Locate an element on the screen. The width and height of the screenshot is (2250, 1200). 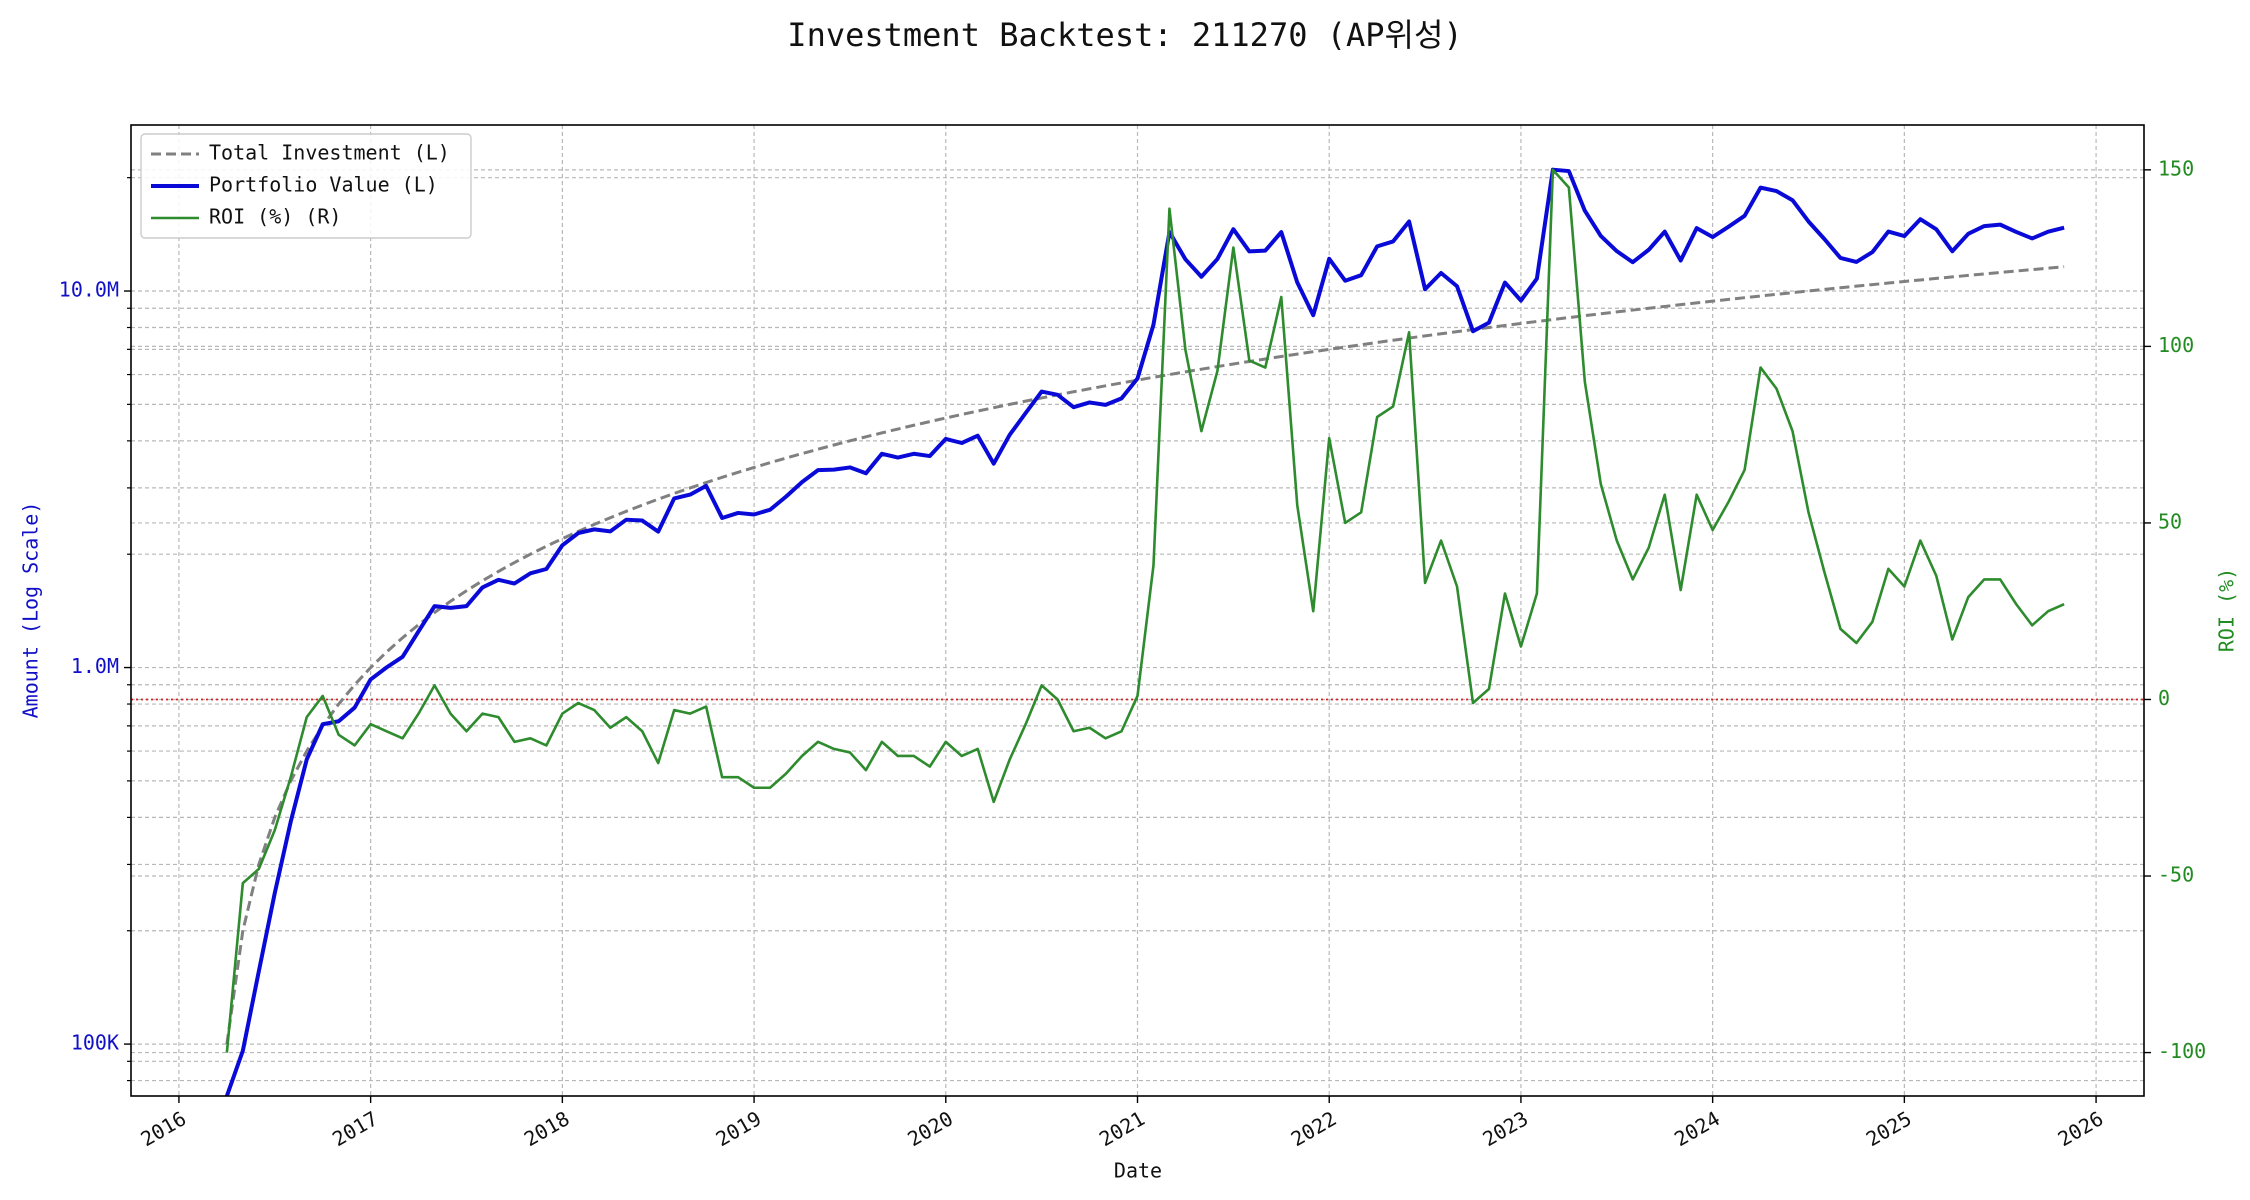
x-tick-label: 2019 is located at coordinates (739, 1128).